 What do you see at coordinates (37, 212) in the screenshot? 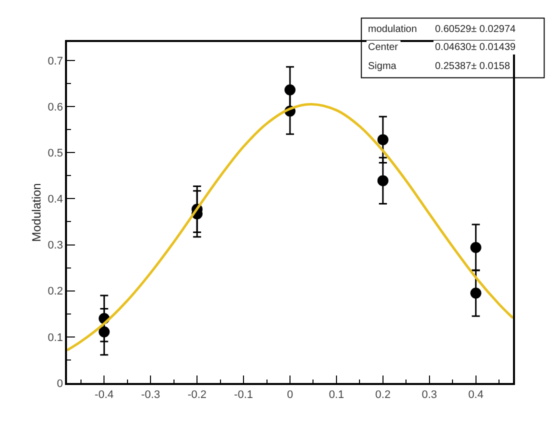
I see `y-axis-title: Modulation` at bounding box center [37, 212].